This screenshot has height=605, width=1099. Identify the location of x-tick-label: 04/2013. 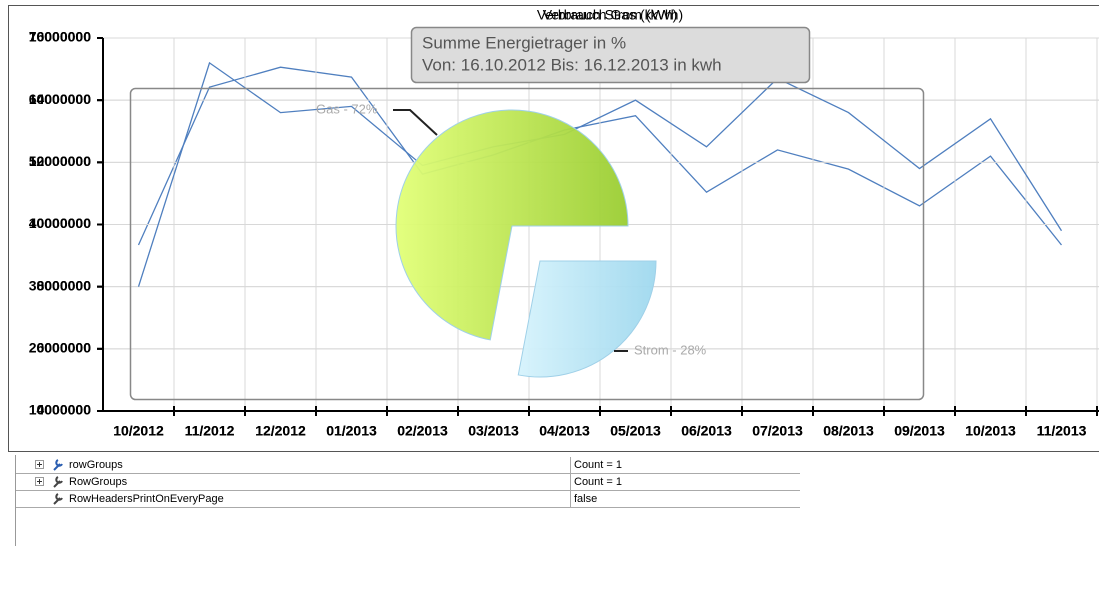
(564, 431).